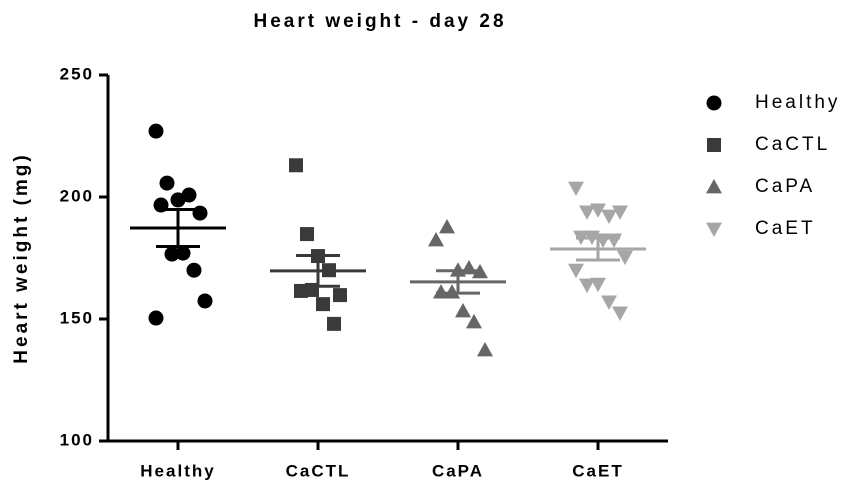 Image resolution: width=852 pixels, height=487 pixels. What do you see at coordinates (792, 144) in the screenshot?
I see `legend-label: CaCTL` at bounding box center [792, 144].